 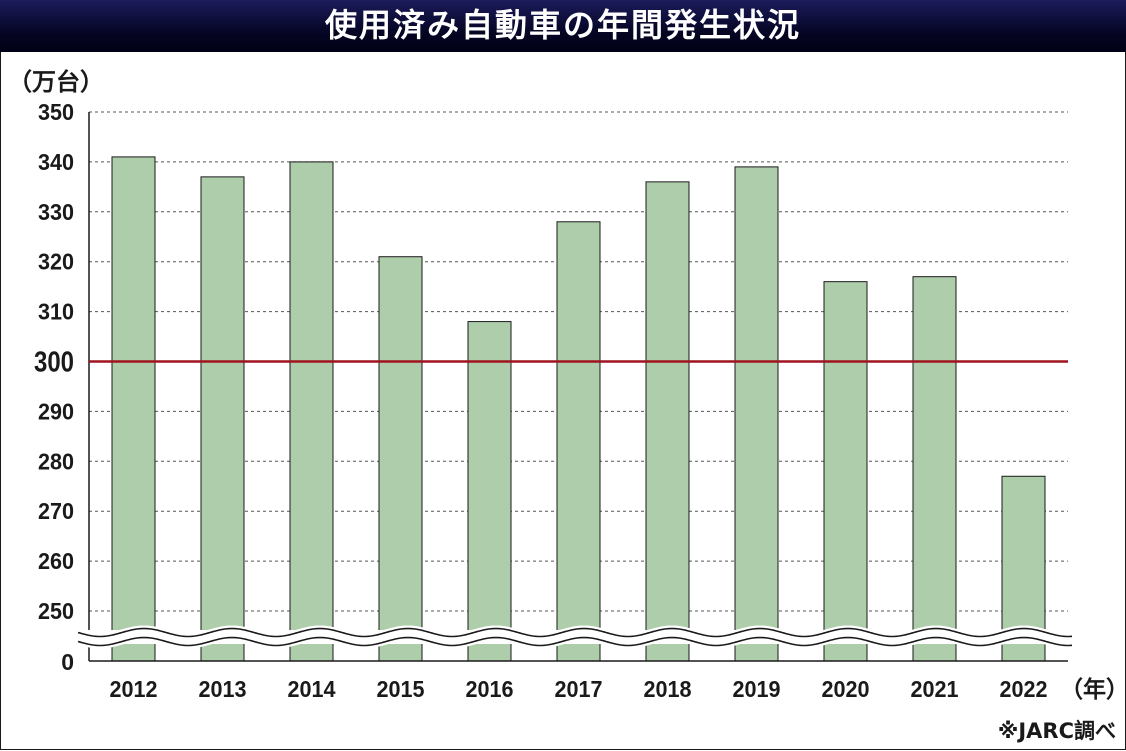 What do you see at coordinates (935, 689) in the screenshot?
I see `x-tick-label-2021: 2021` at bounding box center [935, 689].